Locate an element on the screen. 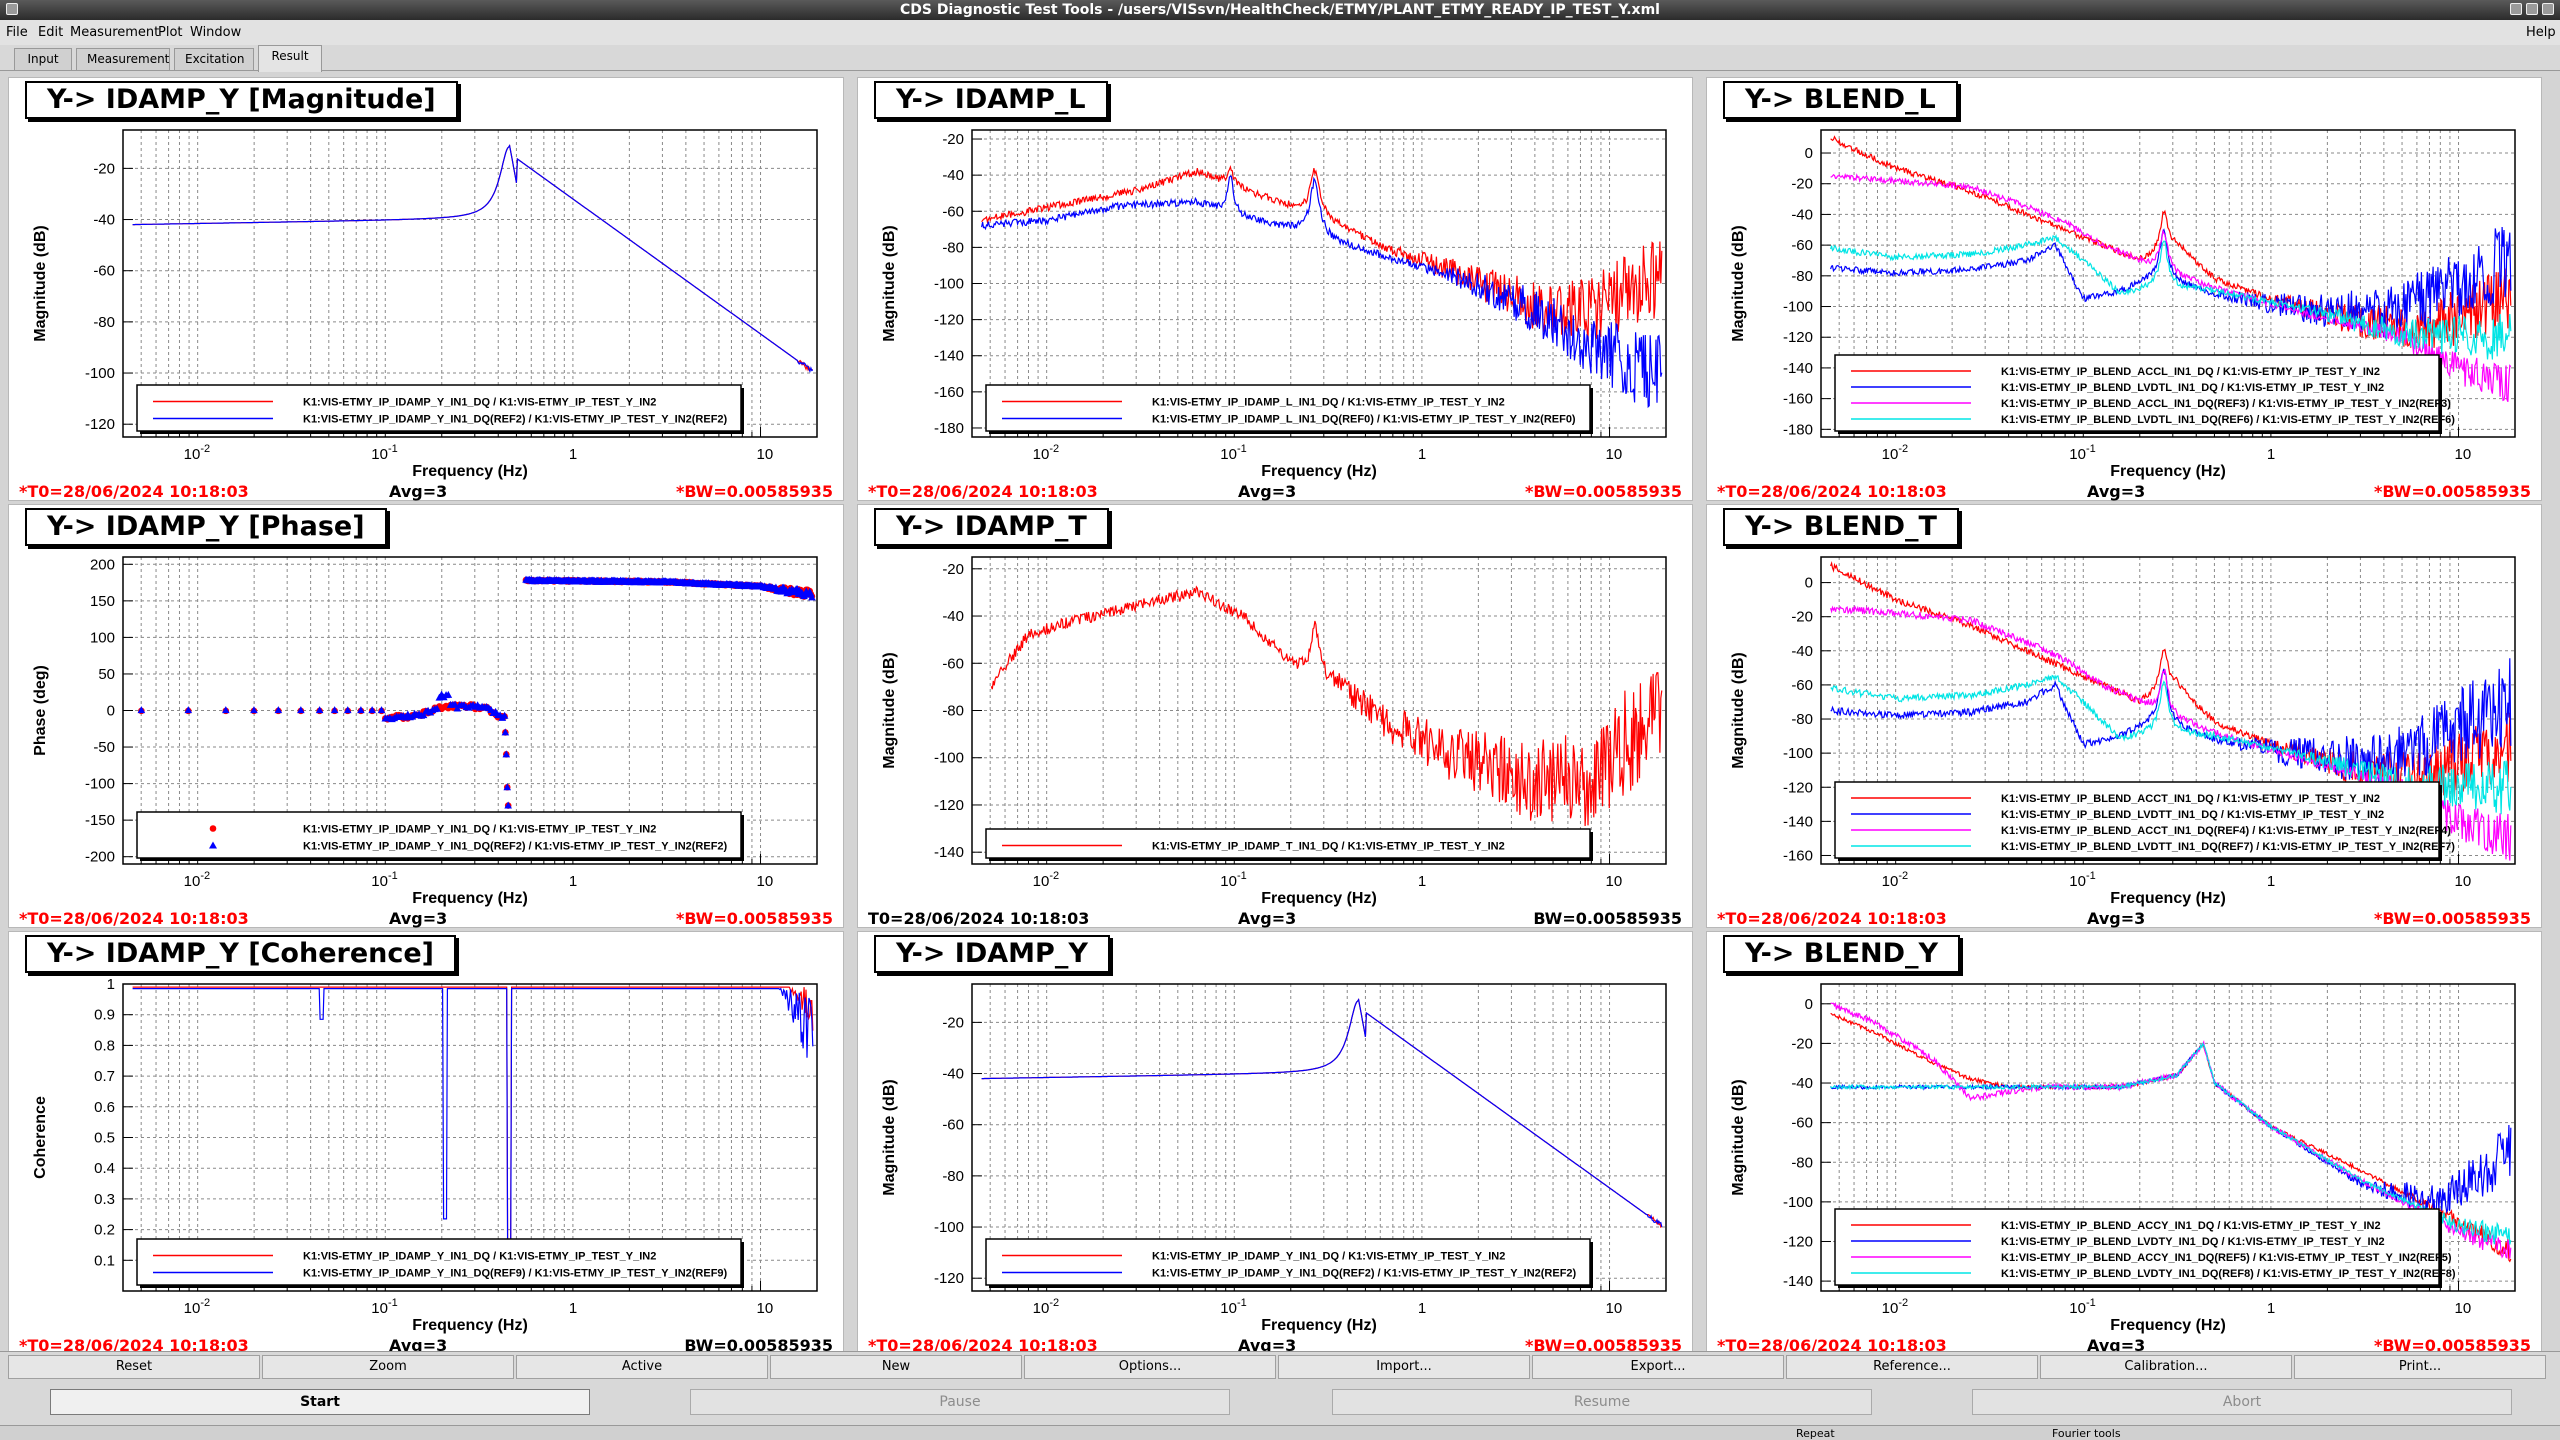  y-tick-label: 200 is located at coordinates (102, 564).